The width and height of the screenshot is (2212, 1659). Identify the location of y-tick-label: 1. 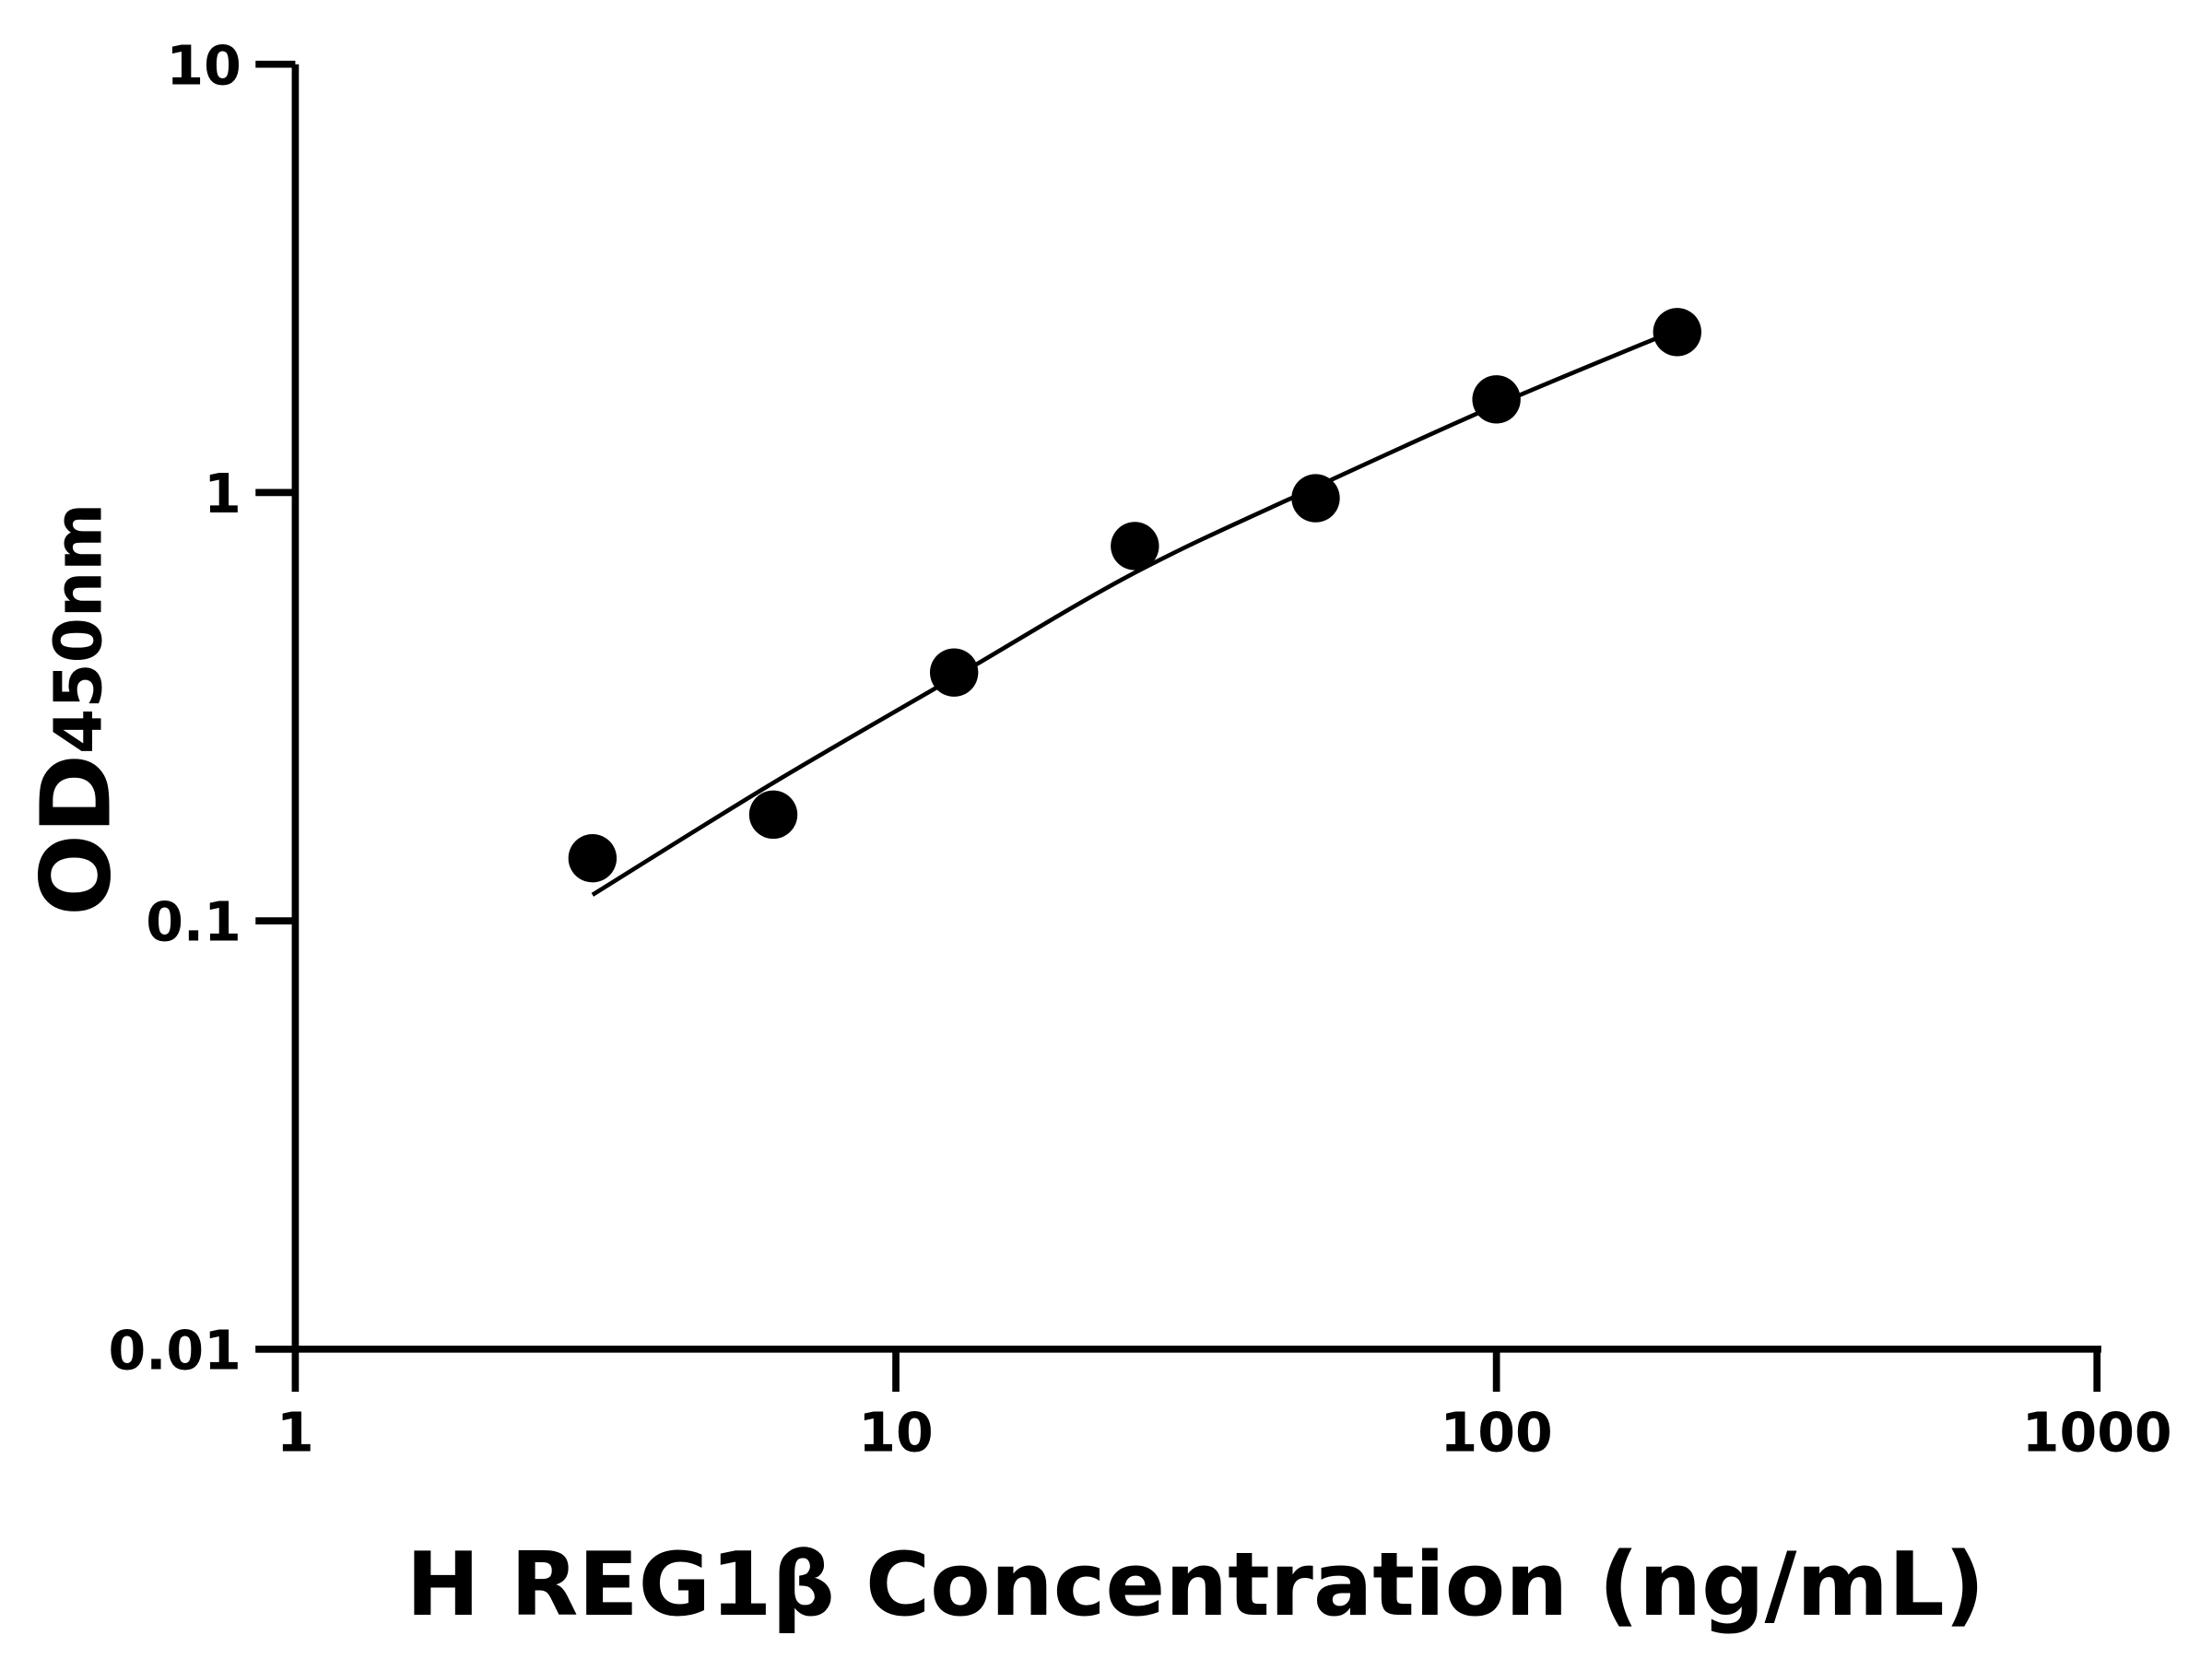
(222, 494).